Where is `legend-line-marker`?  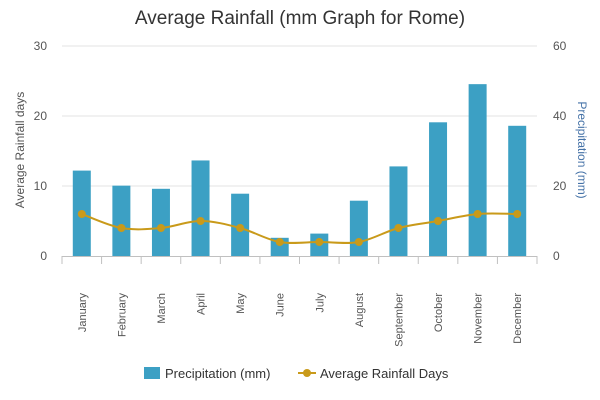 legend-line-marker is located at coordinates (307, 373).